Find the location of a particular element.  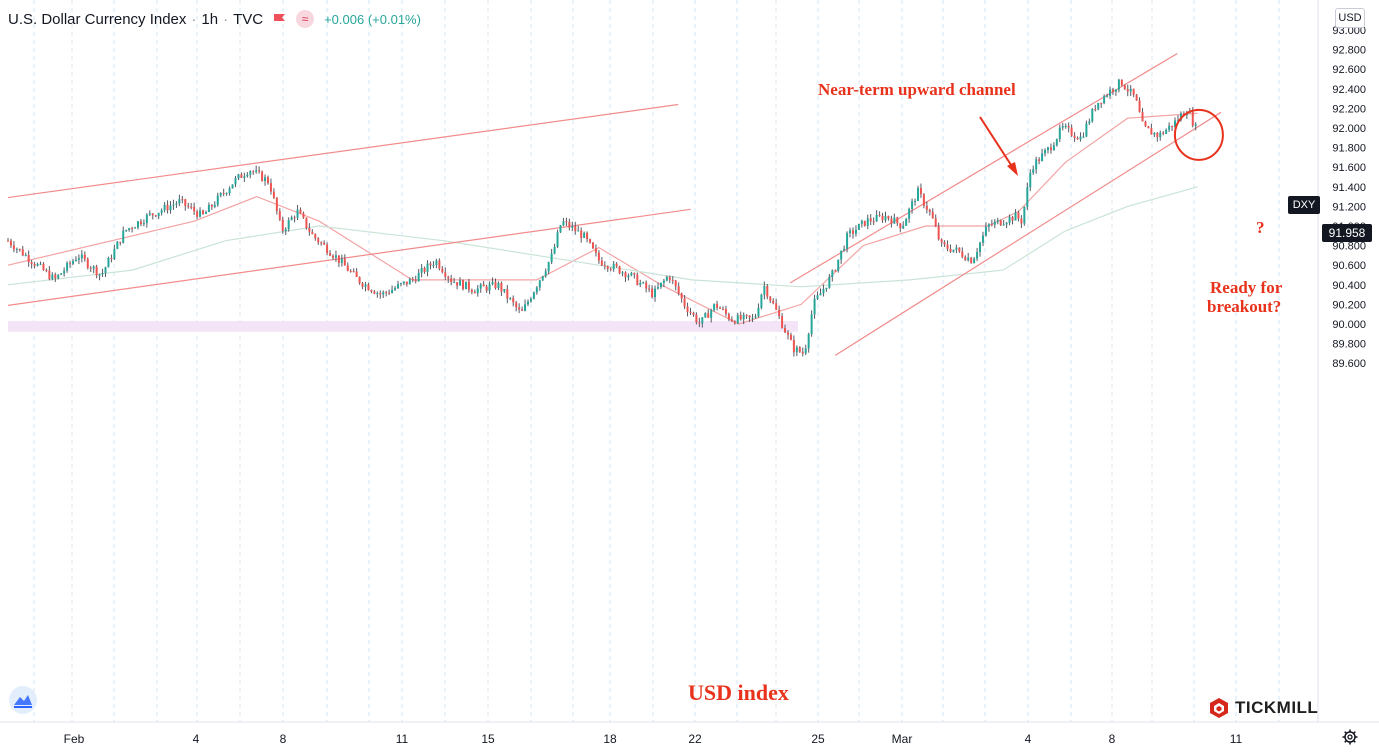

interval-label: 1h is located at coordinates (210, 19).